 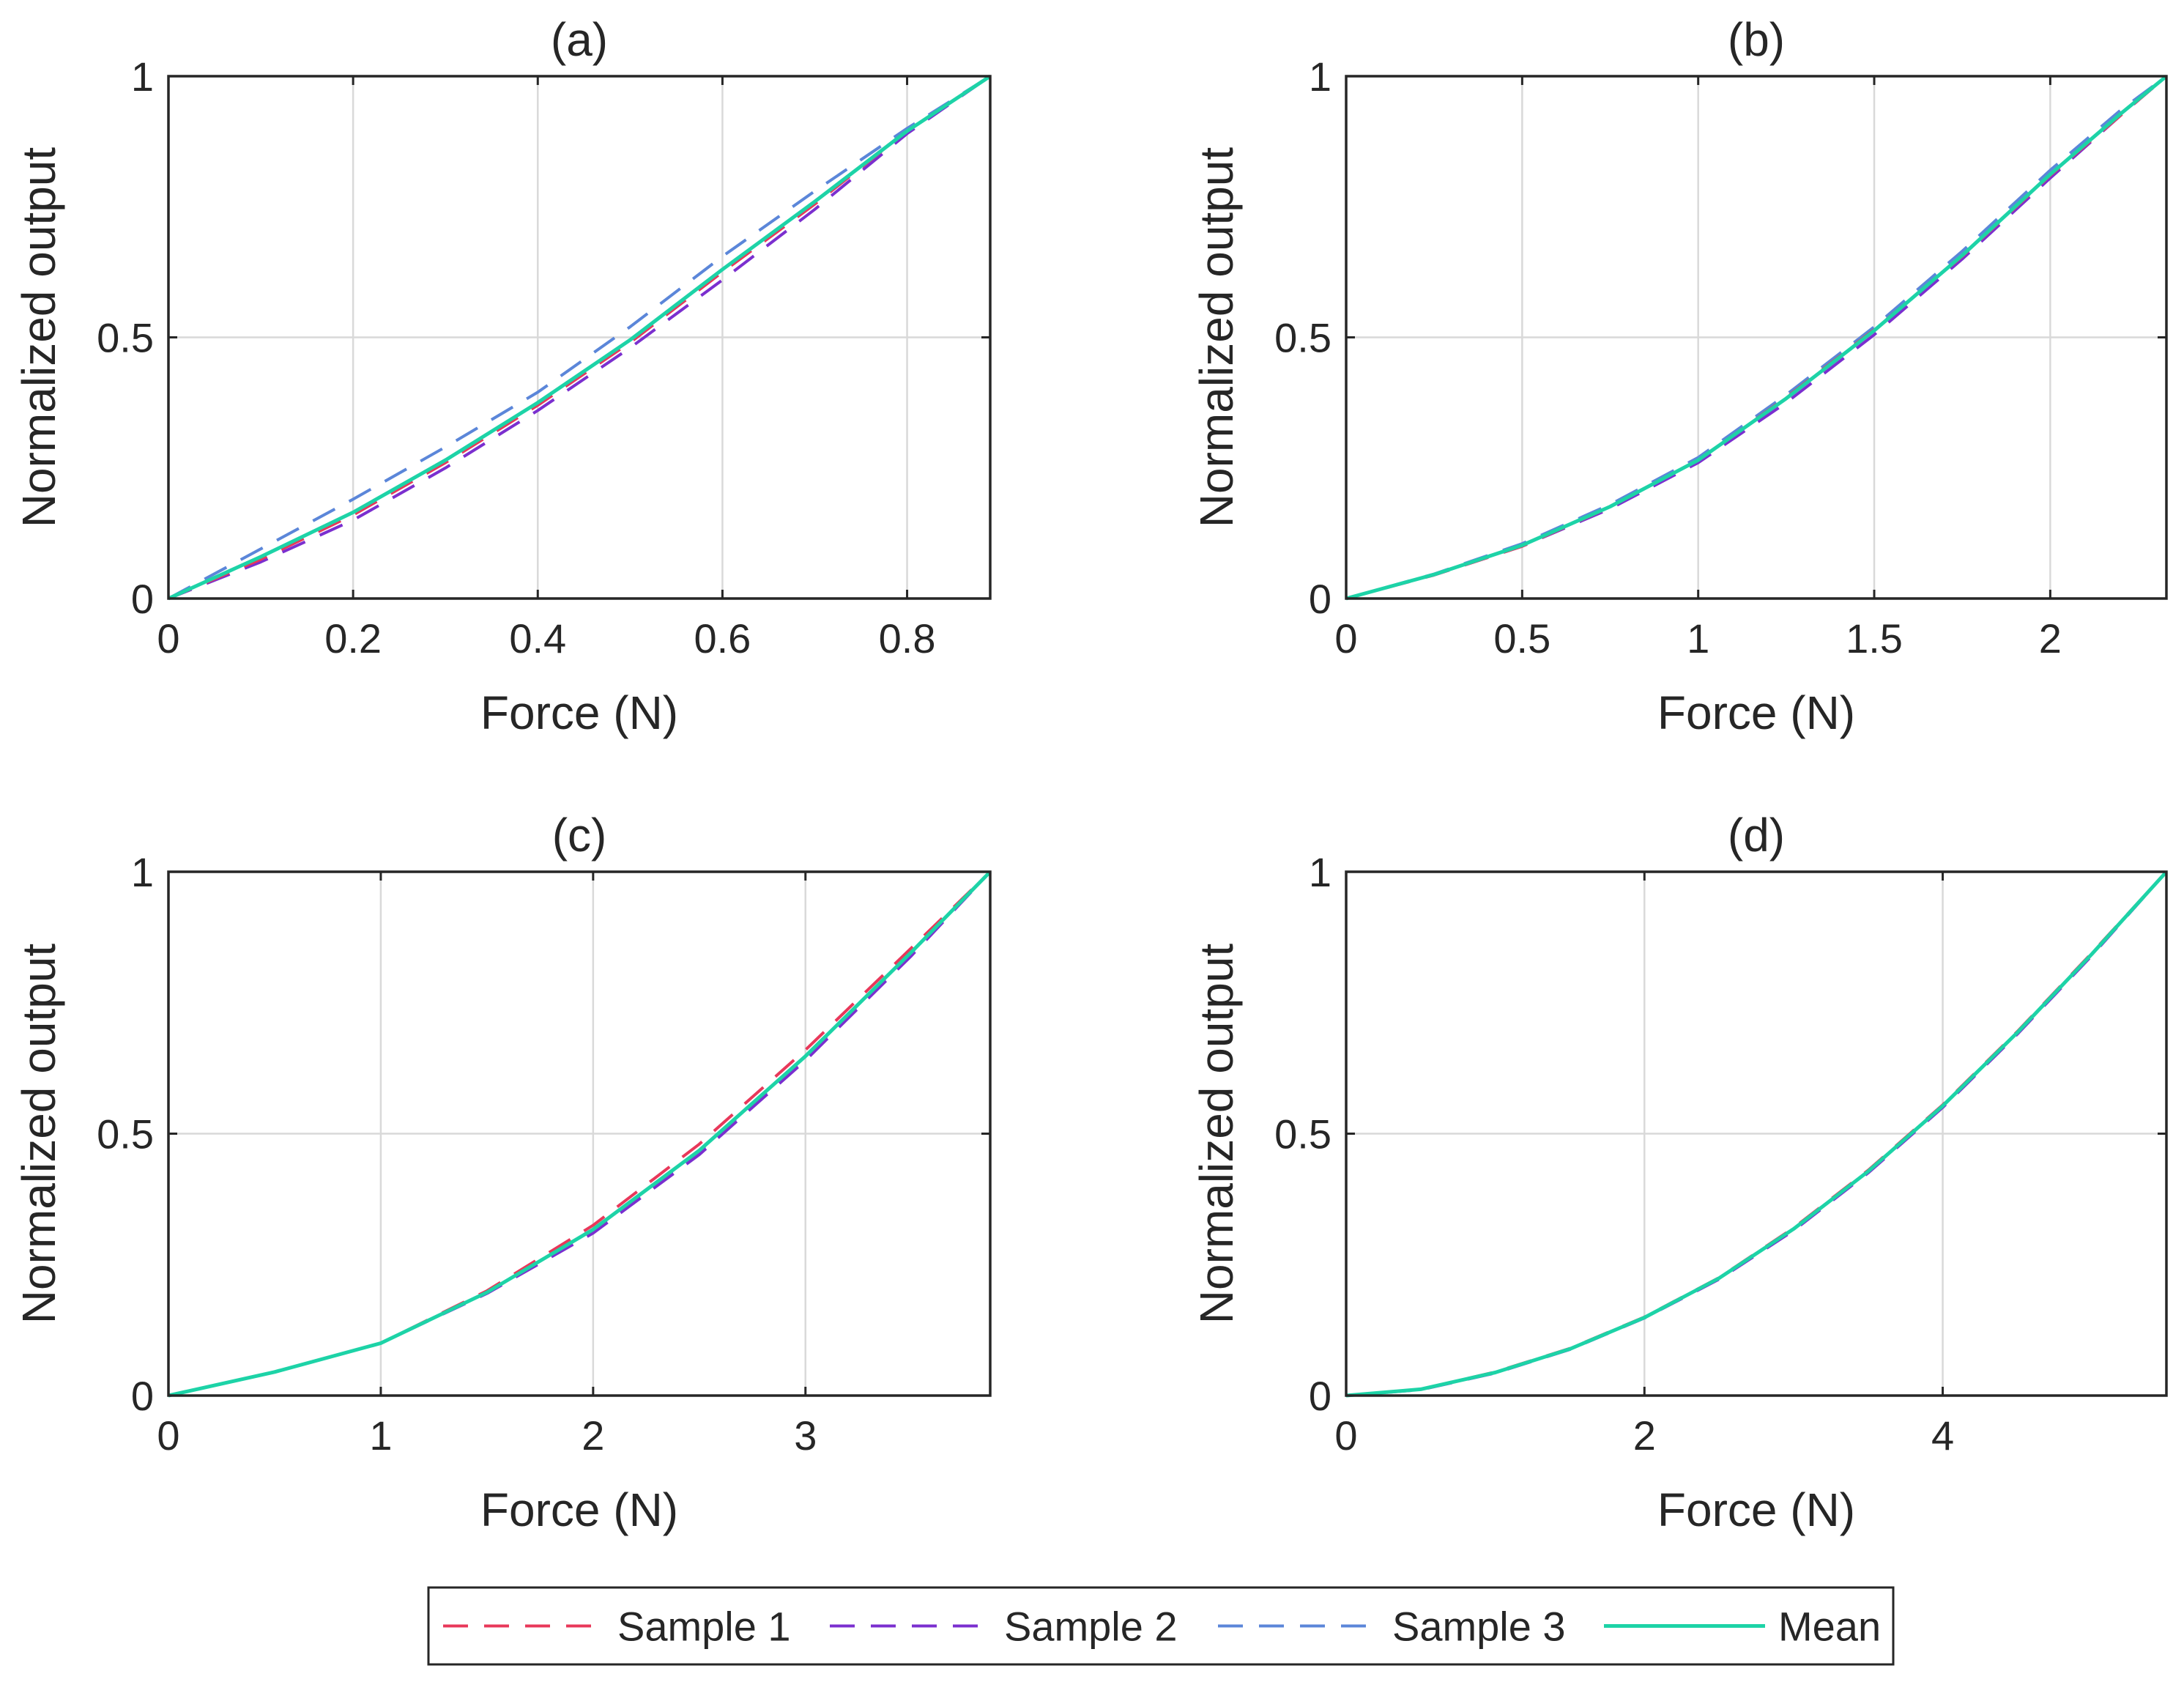 I want to click on x-tick-label: 0.6, so click(x=722, y=639).